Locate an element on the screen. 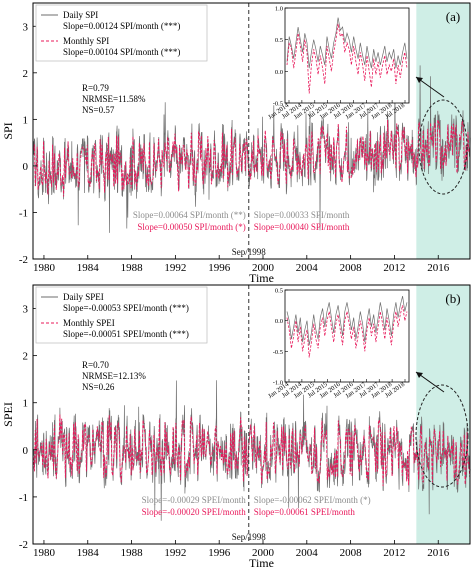 Image resolution: width=474 pixels, height=567 pixels. stat-r: R=0.79 is located at coordinates (95, 88).